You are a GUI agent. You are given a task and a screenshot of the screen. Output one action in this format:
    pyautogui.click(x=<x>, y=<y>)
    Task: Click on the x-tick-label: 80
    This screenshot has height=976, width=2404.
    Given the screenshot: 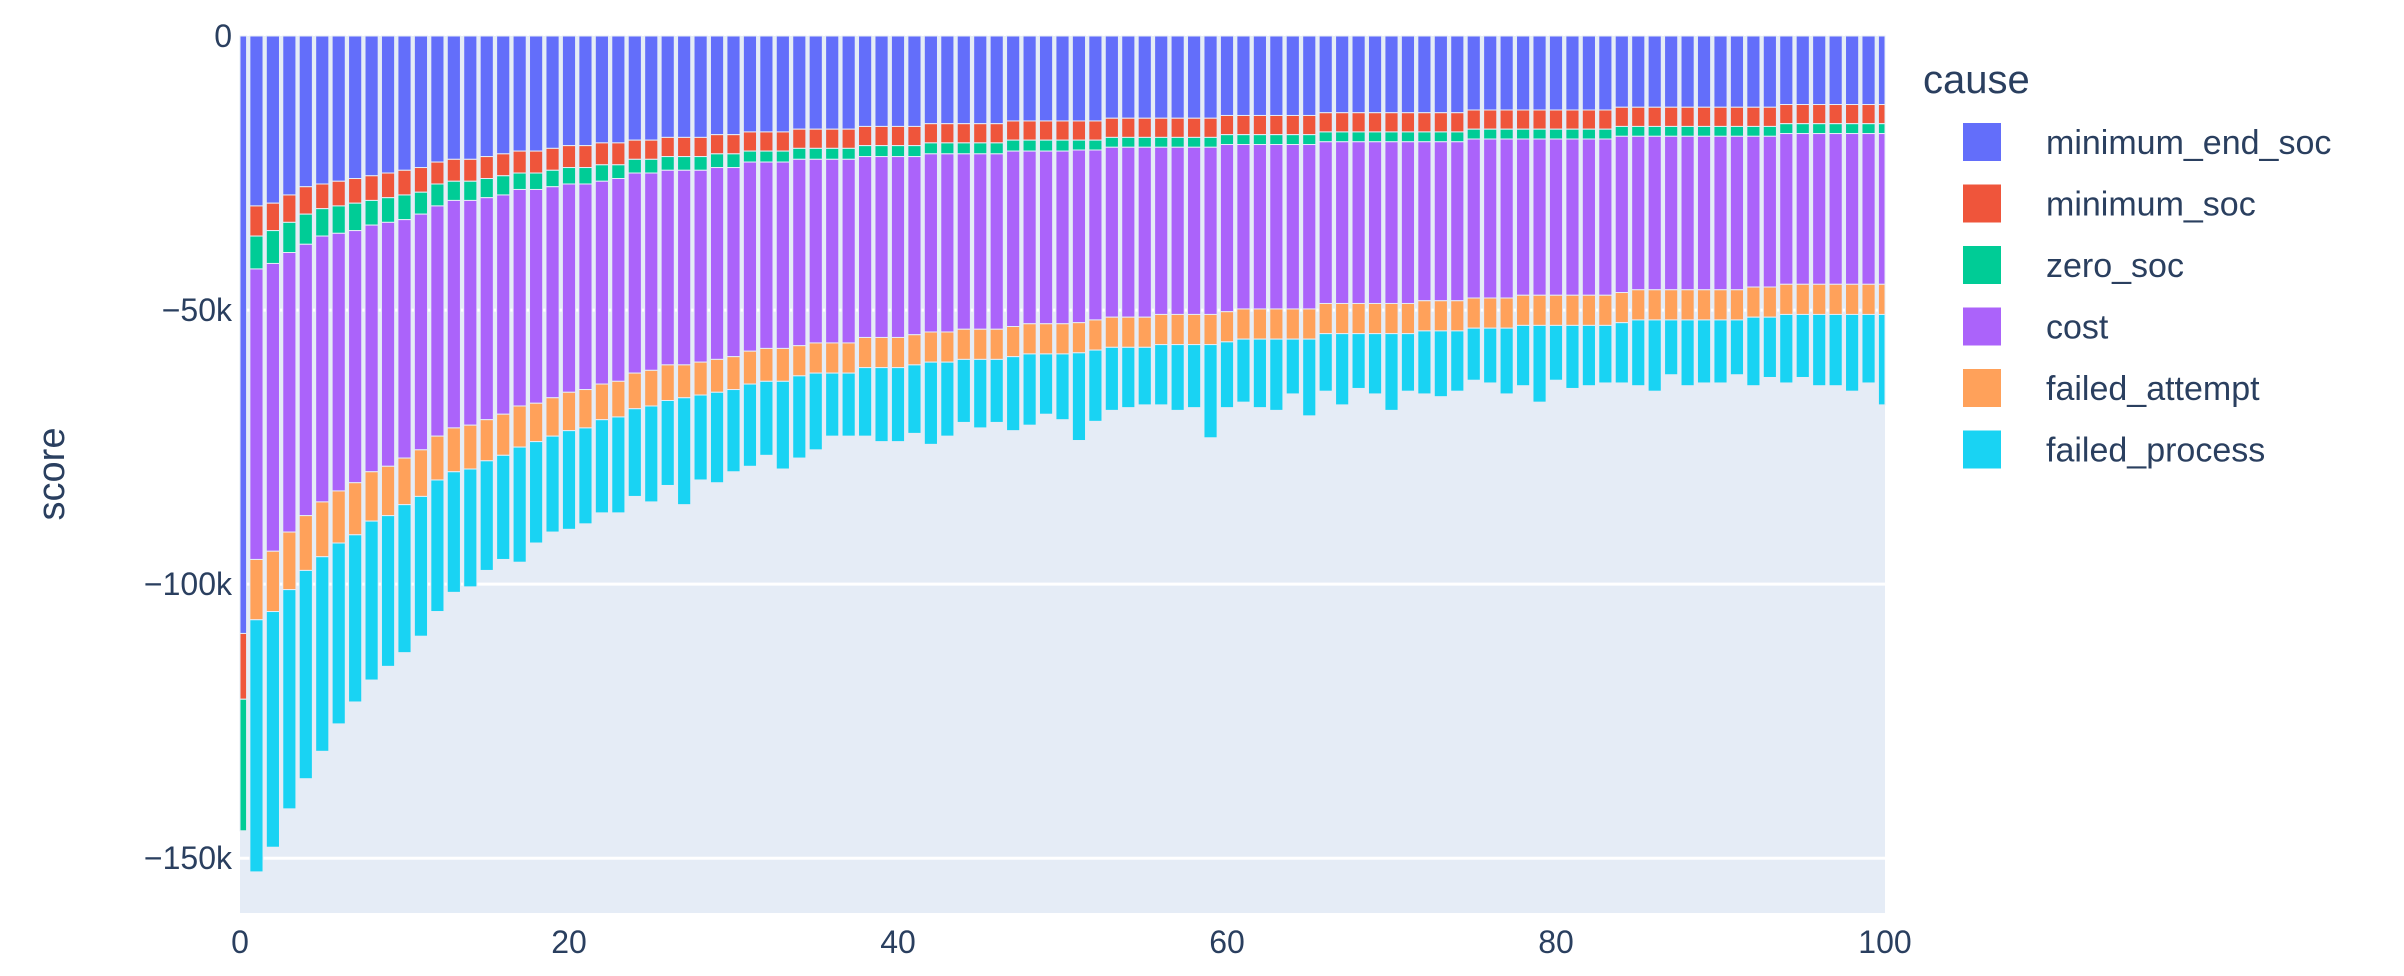 What is the action you would take?
    pyautogui.click(x=1556, y=942)
    